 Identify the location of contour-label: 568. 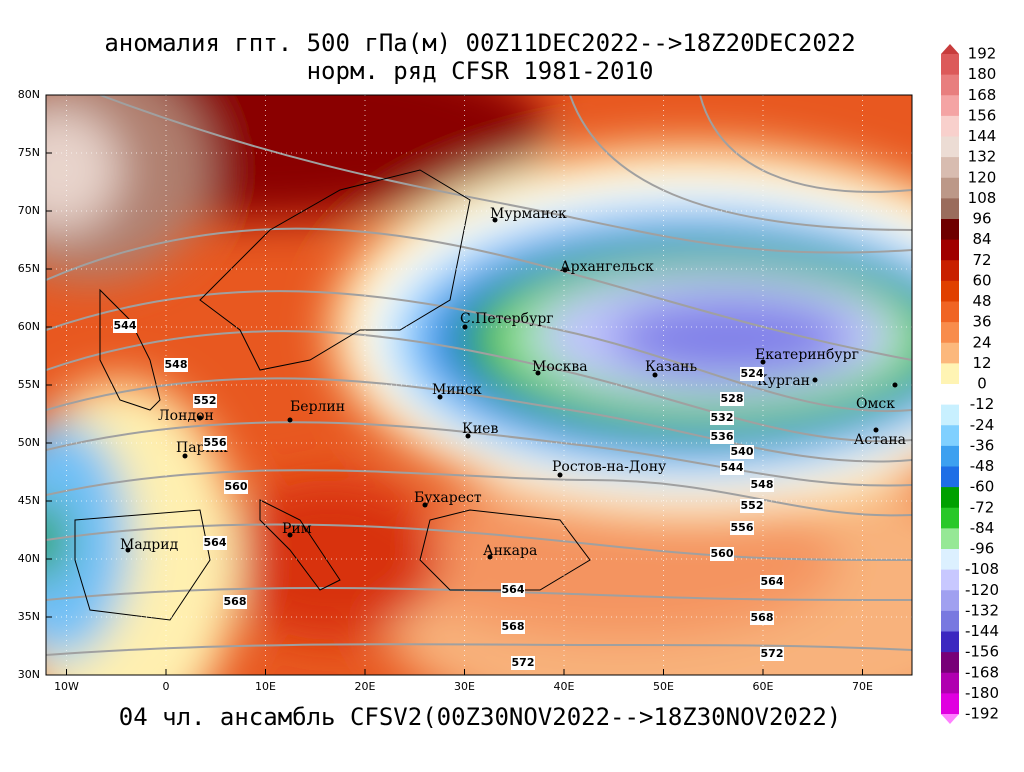
(762, 617).